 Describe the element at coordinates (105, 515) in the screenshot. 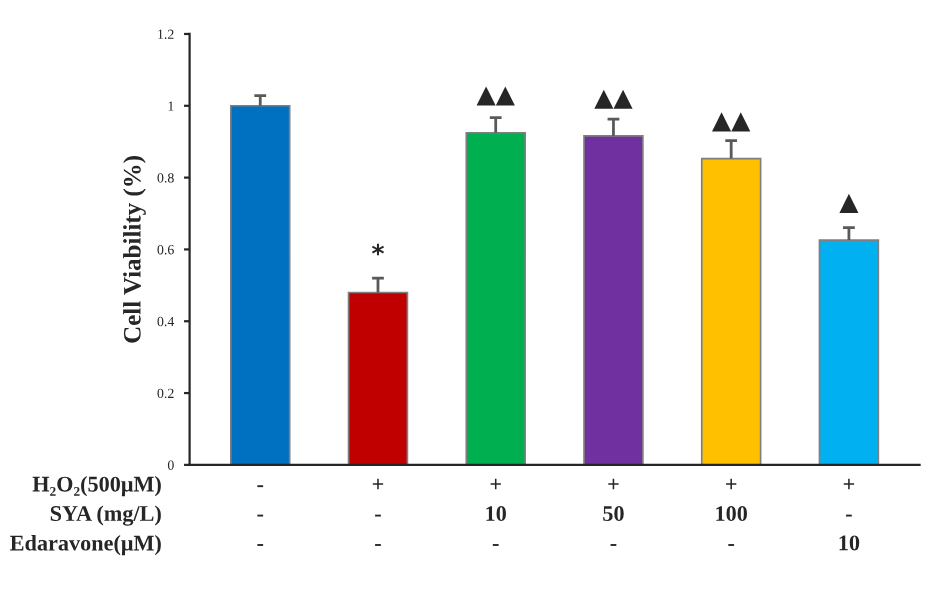

I see `text: SYA (mg/L)` at that location.